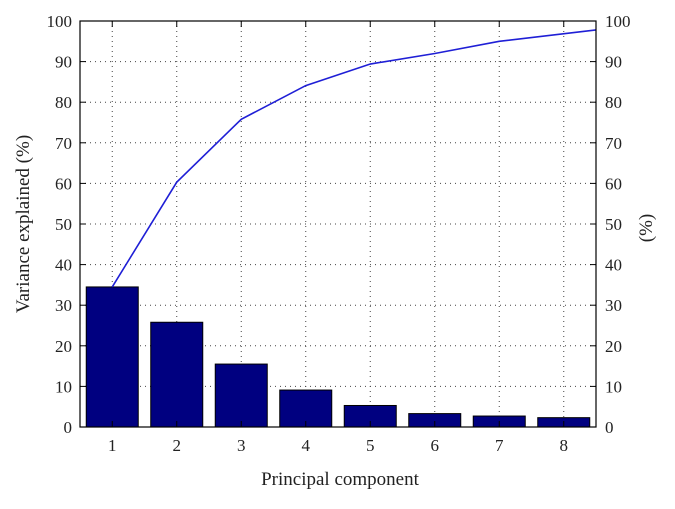  I want to click on y-tick-label: 30, so click(63, 305).